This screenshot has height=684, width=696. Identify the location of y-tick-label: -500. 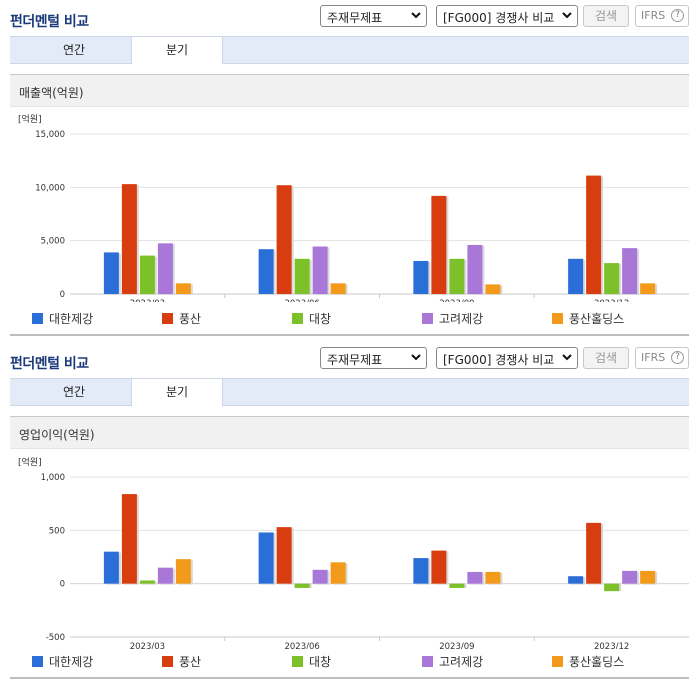
(55, 638).